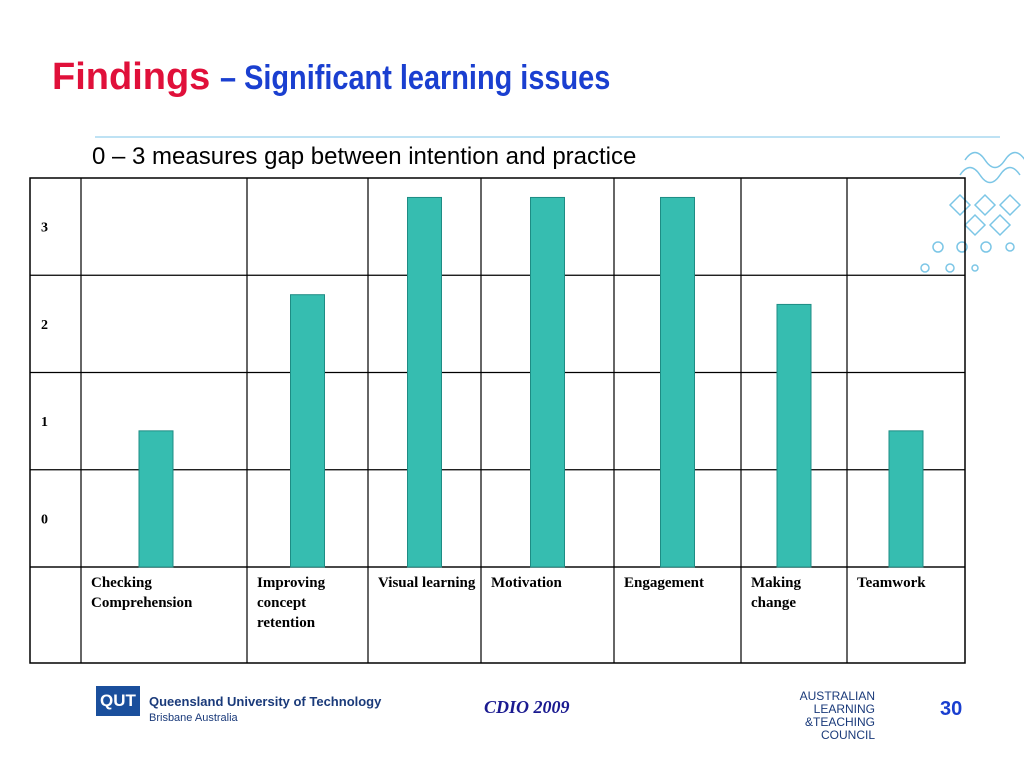  What do you see at coordinates (527, 707) in the screenshot?
I see `event: CDIO 2009` at bounding box center [527, 707].